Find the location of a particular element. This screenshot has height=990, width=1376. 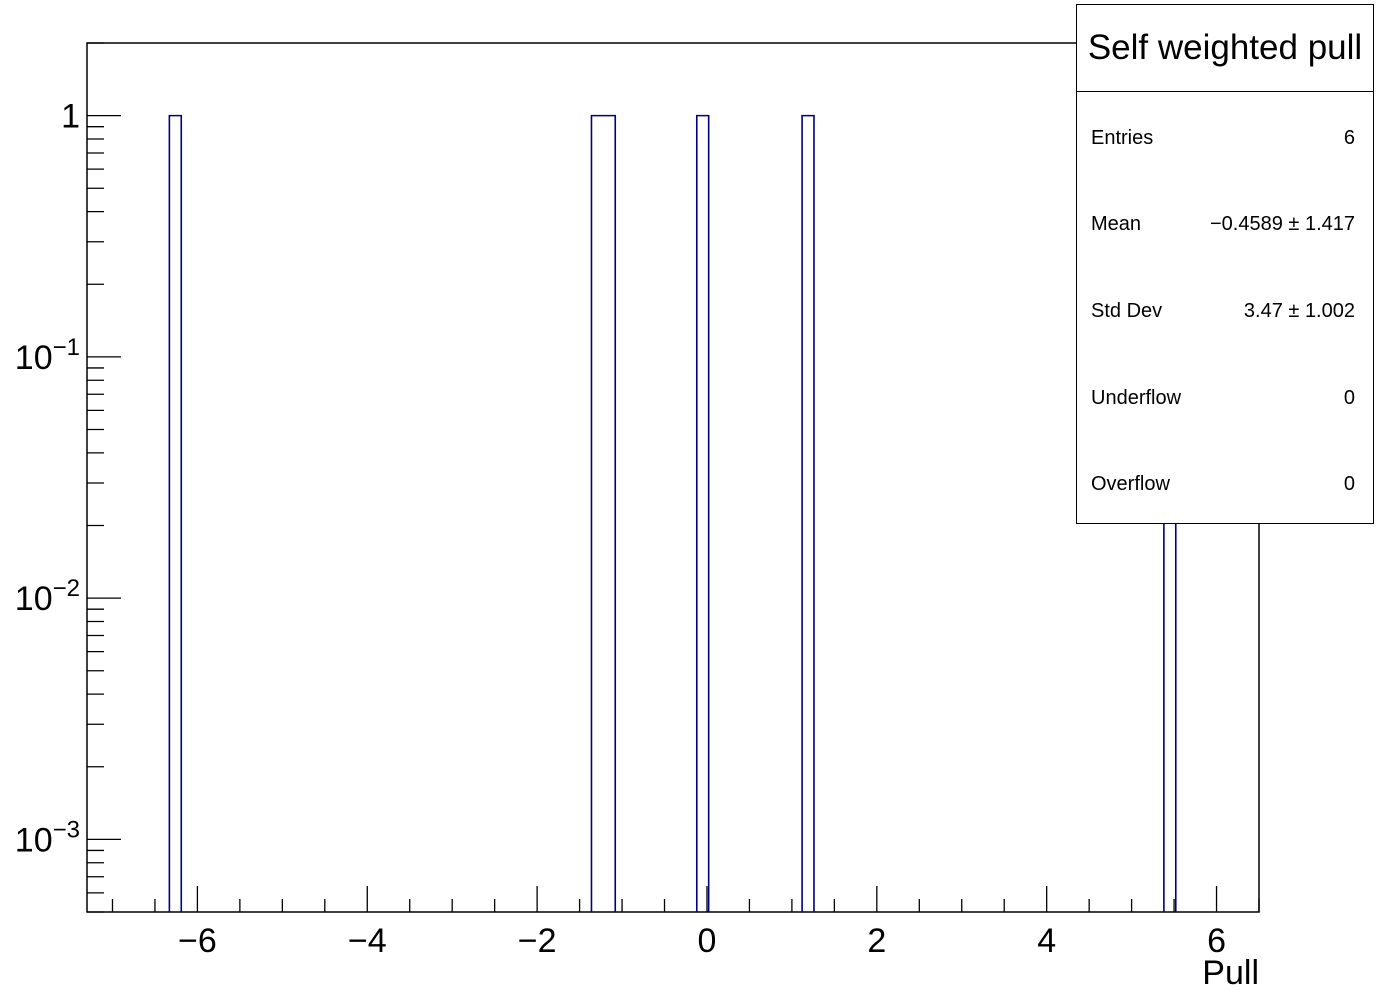

x-tick-label: −2 is located at coordinates (537, 941).